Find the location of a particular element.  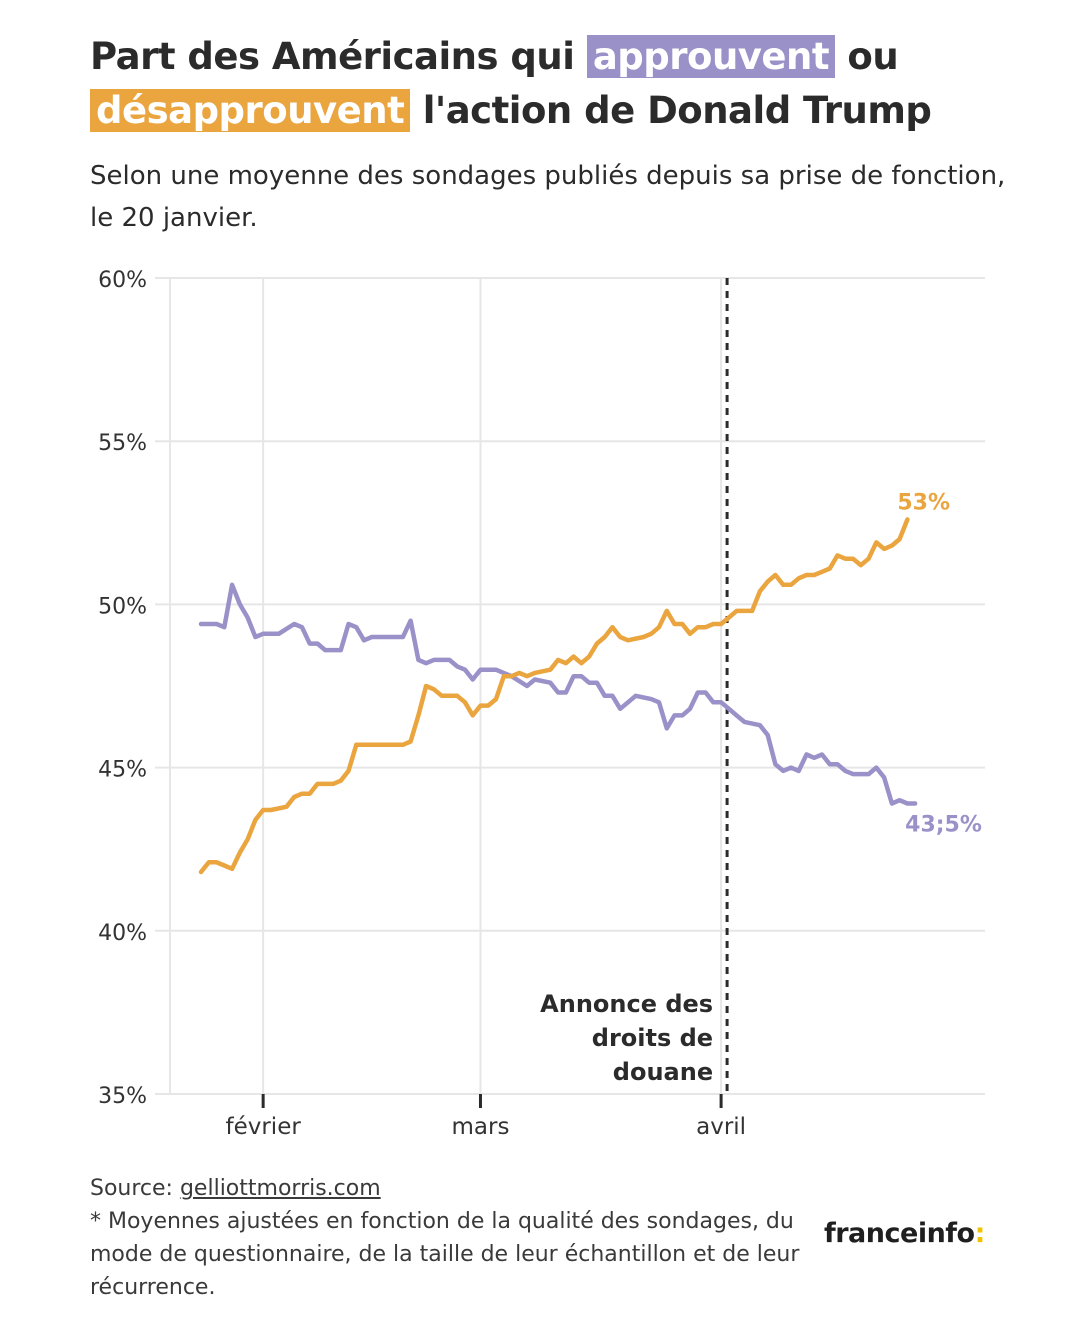

logo-text: franceinfo is located at coordinates (899, 1233).